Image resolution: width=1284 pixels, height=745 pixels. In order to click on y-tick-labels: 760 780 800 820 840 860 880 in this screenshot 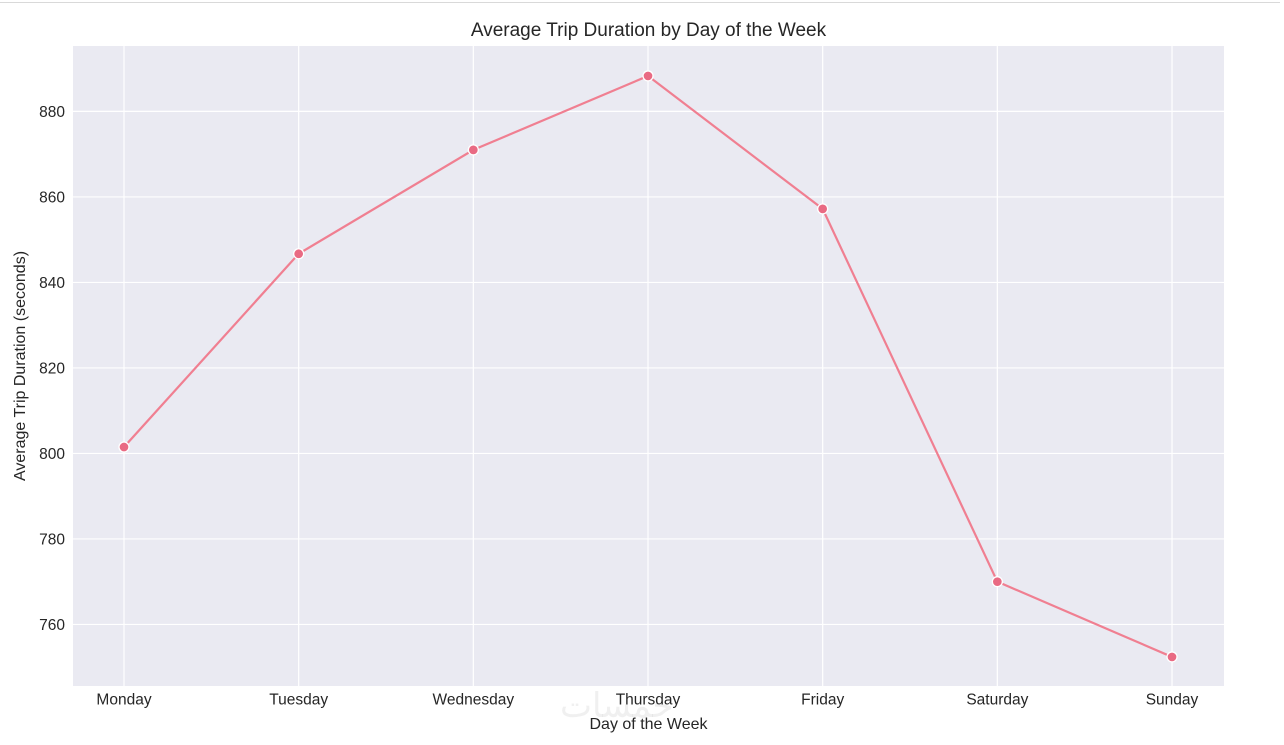, I will do `click(52, 369)`.